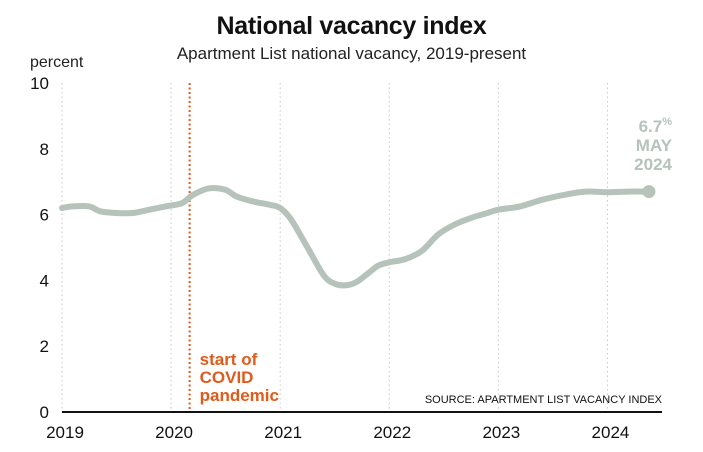 The width and height of the screenshot is (703, 452). What do you see at coordinates (656, 126) in the screenshot?
I see `end-label-value: 6.7%` at bounding box center [656, 126].